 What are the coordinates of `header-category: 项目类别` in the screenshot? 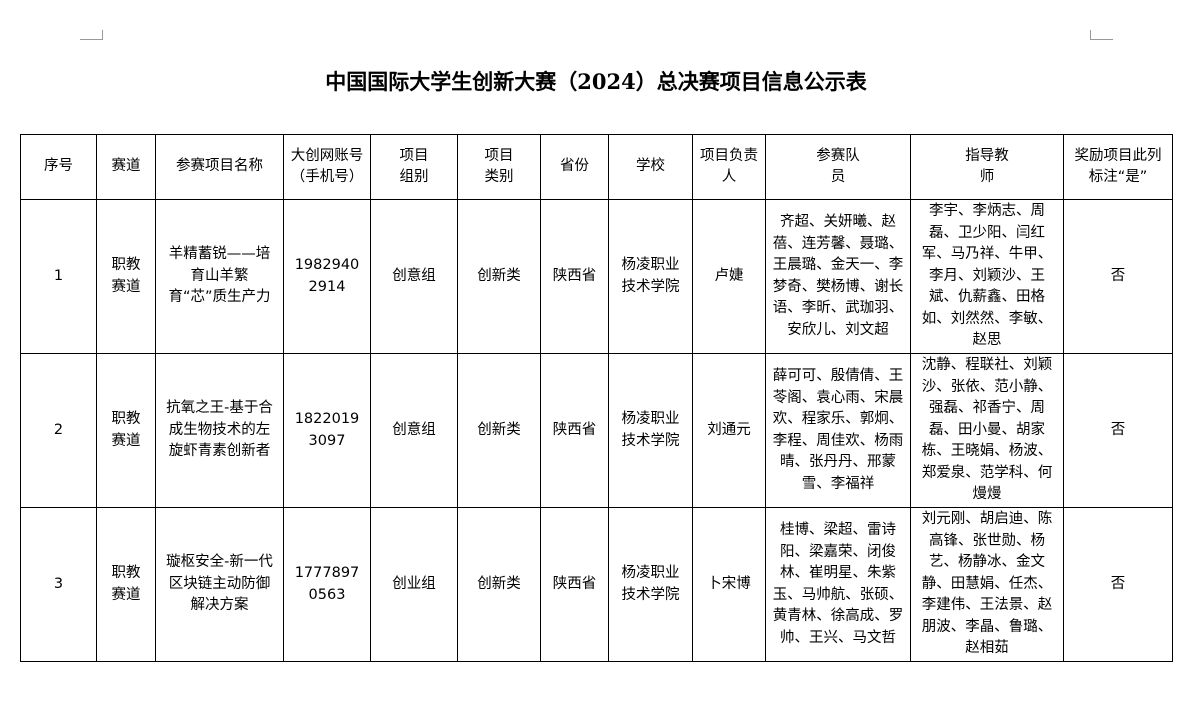 It's located at (499, 167).